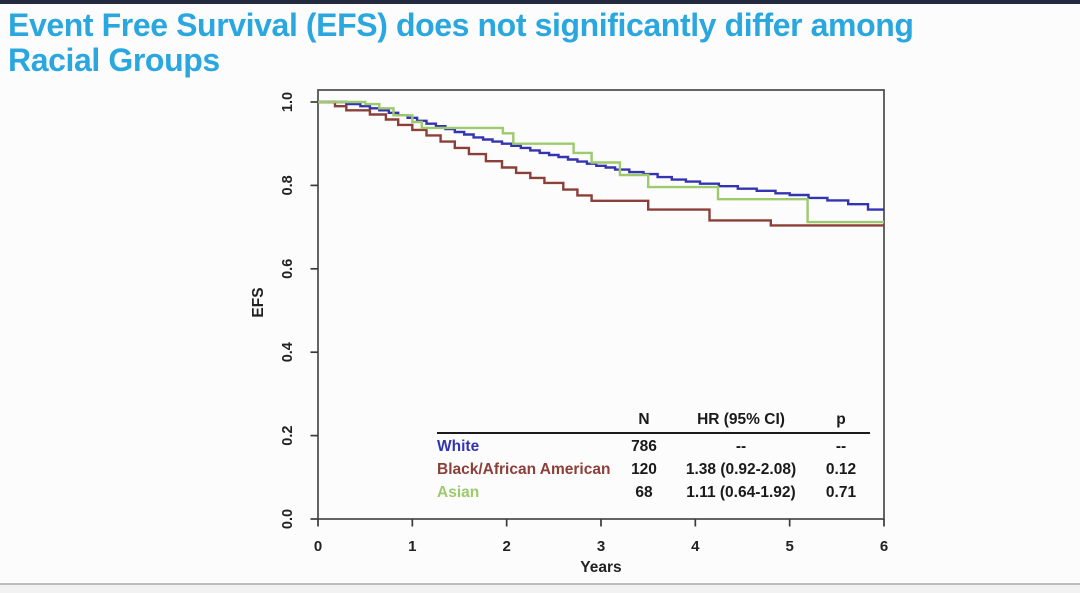 This screenshot has width=1080, height=593. I want to click on x-tick-label: 2, so click(506, 546).